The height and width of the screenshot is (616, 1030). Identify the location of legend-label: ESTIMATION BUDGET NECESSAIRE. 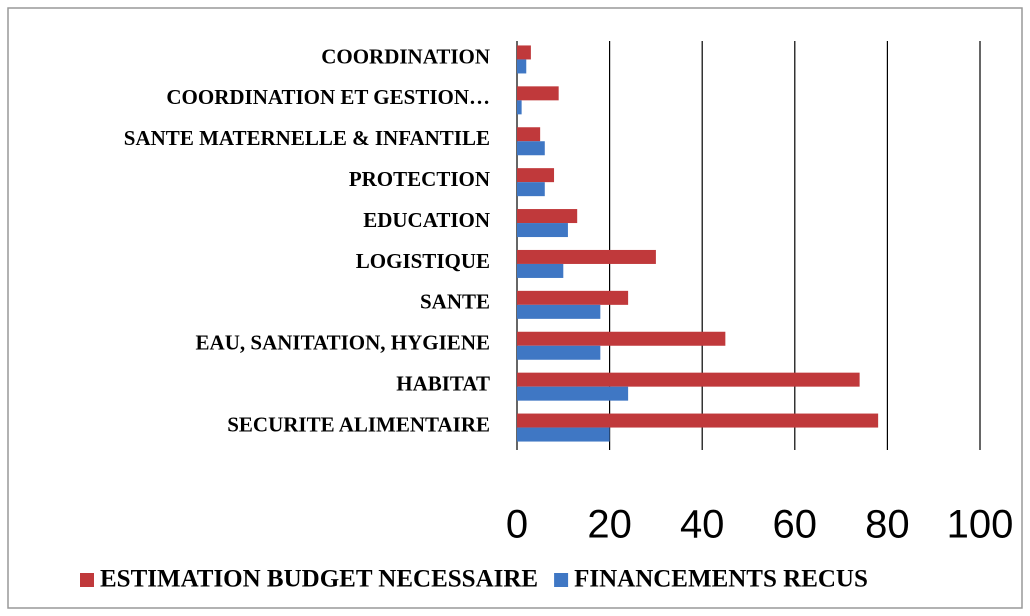
(319, 579).